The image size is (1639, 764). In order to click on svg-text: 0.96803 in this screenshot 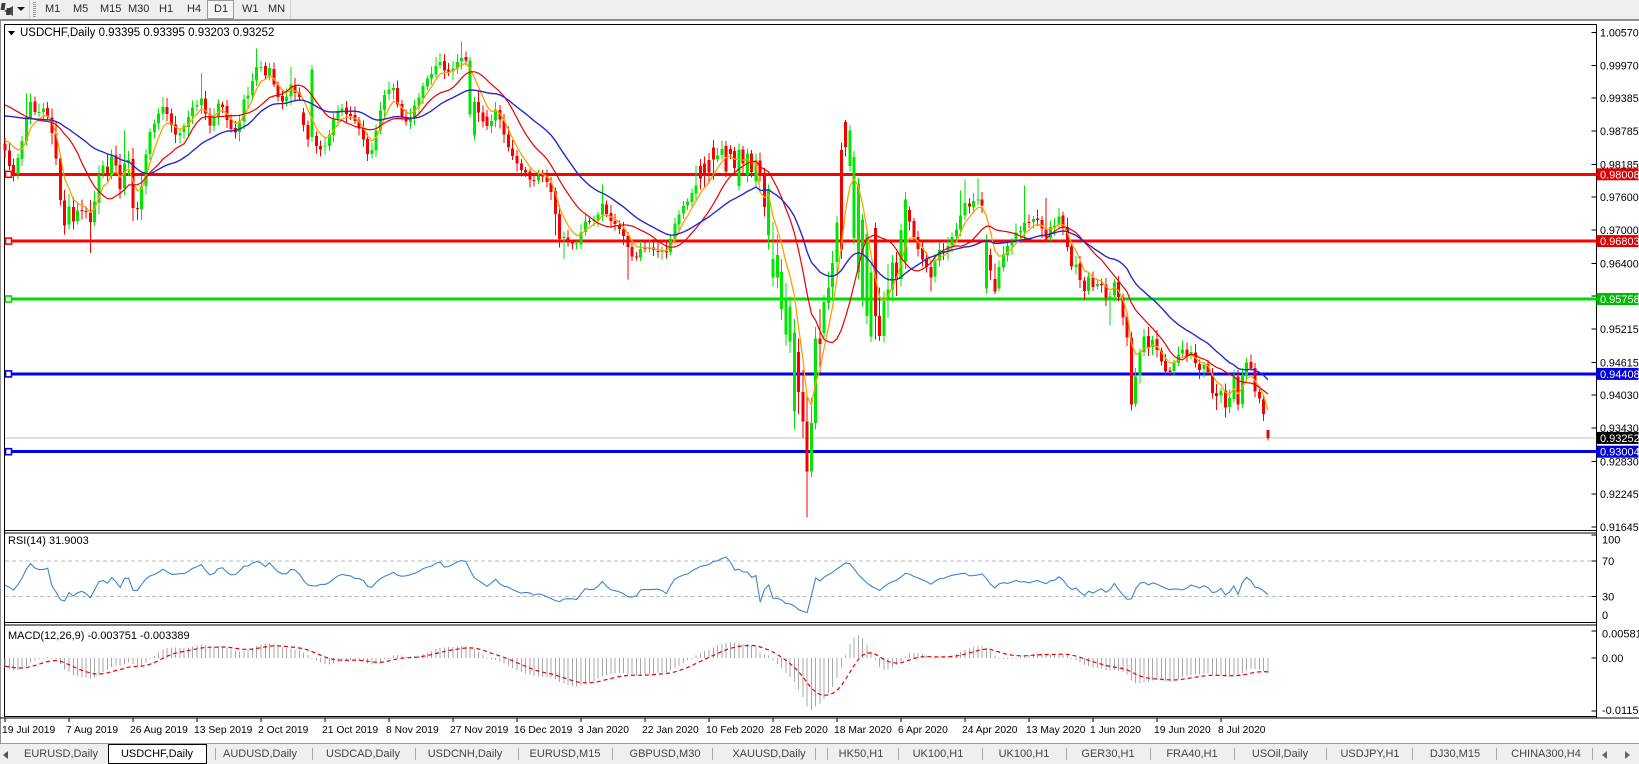, I will do `click(1619, 242)`.